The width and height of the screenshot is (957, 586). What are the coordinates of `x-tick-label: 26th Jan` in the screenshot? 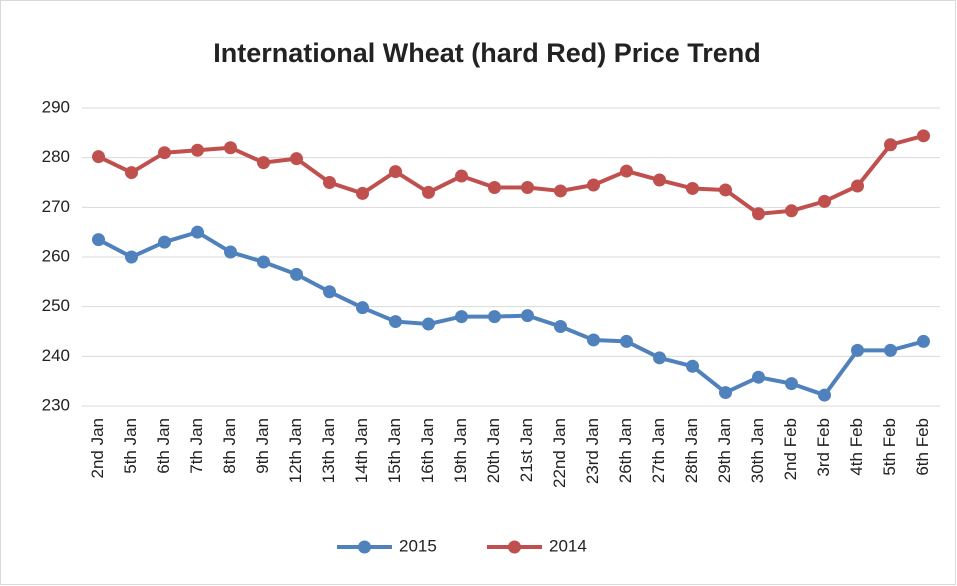 It's located at (625, 450).